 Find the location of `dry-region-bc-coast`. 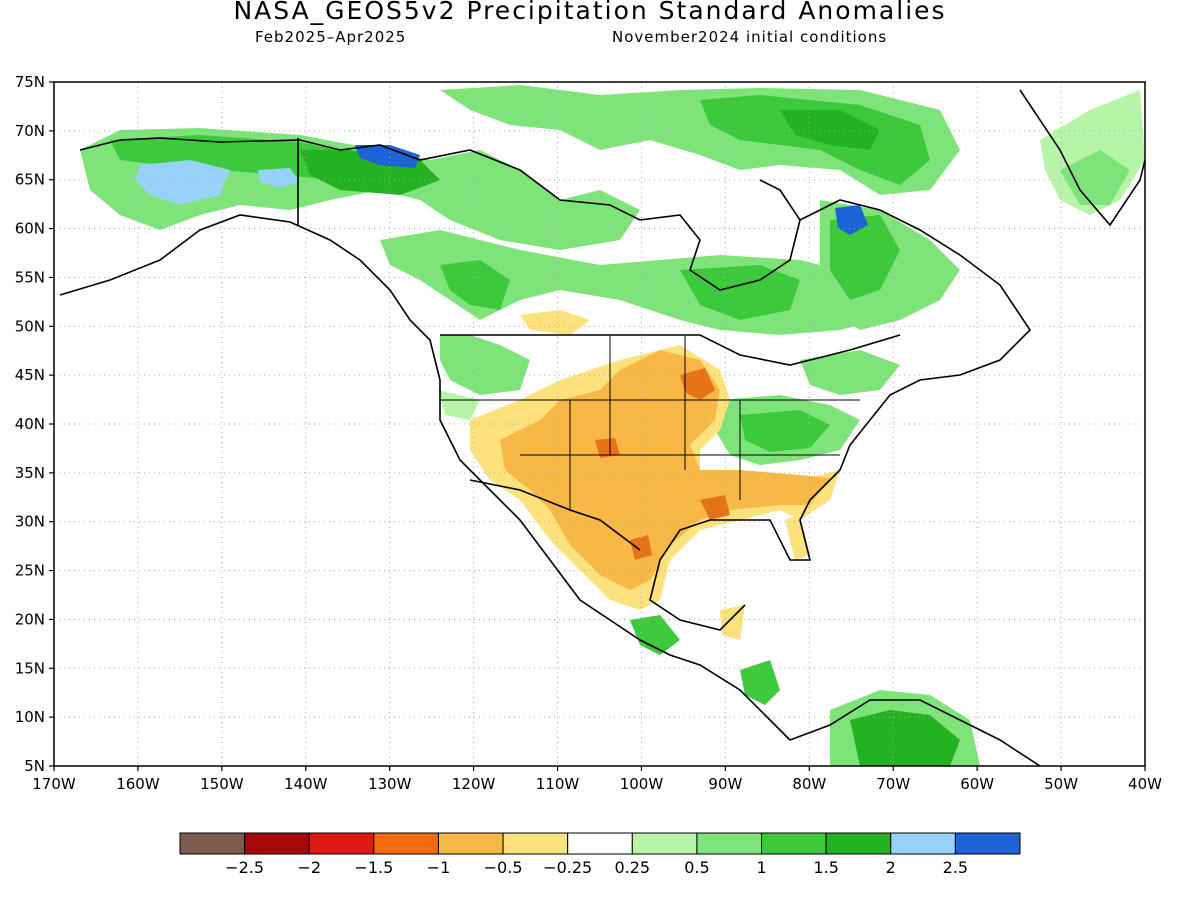

dry-region-bc-coast is located at coordinates (555, 322).